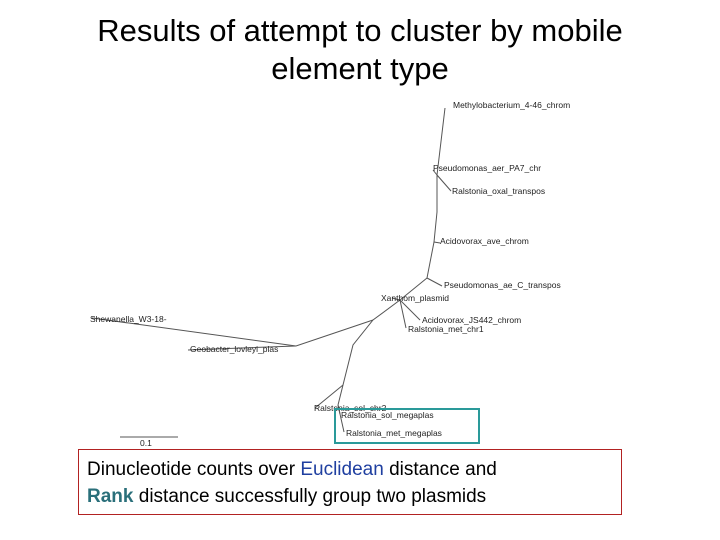 The image size is (720, 540). Describe the element at coordinates (194, 469) in the screenshot. I see `caption-text-1: Dinucleotide counts over` at that location.